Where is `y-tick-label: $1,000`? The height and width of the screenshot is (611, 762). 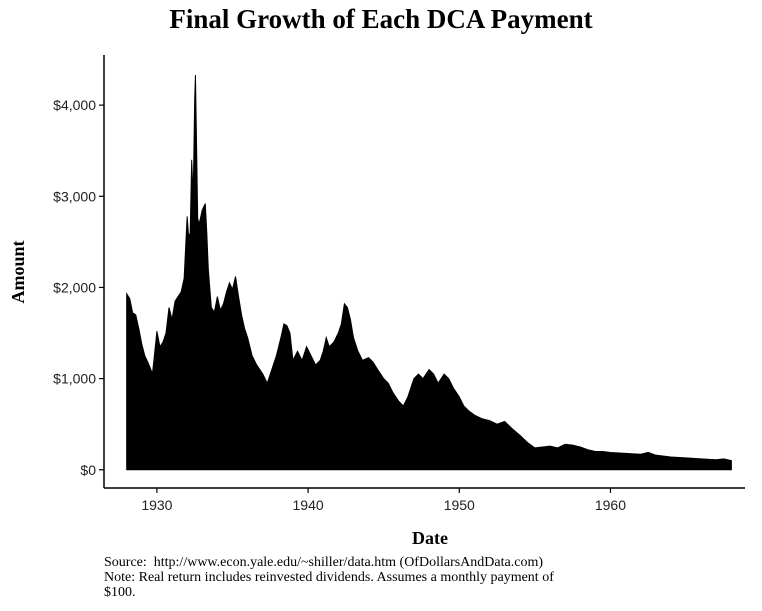
y-tick-label: $1,000 is located at coordinates (74, 379).